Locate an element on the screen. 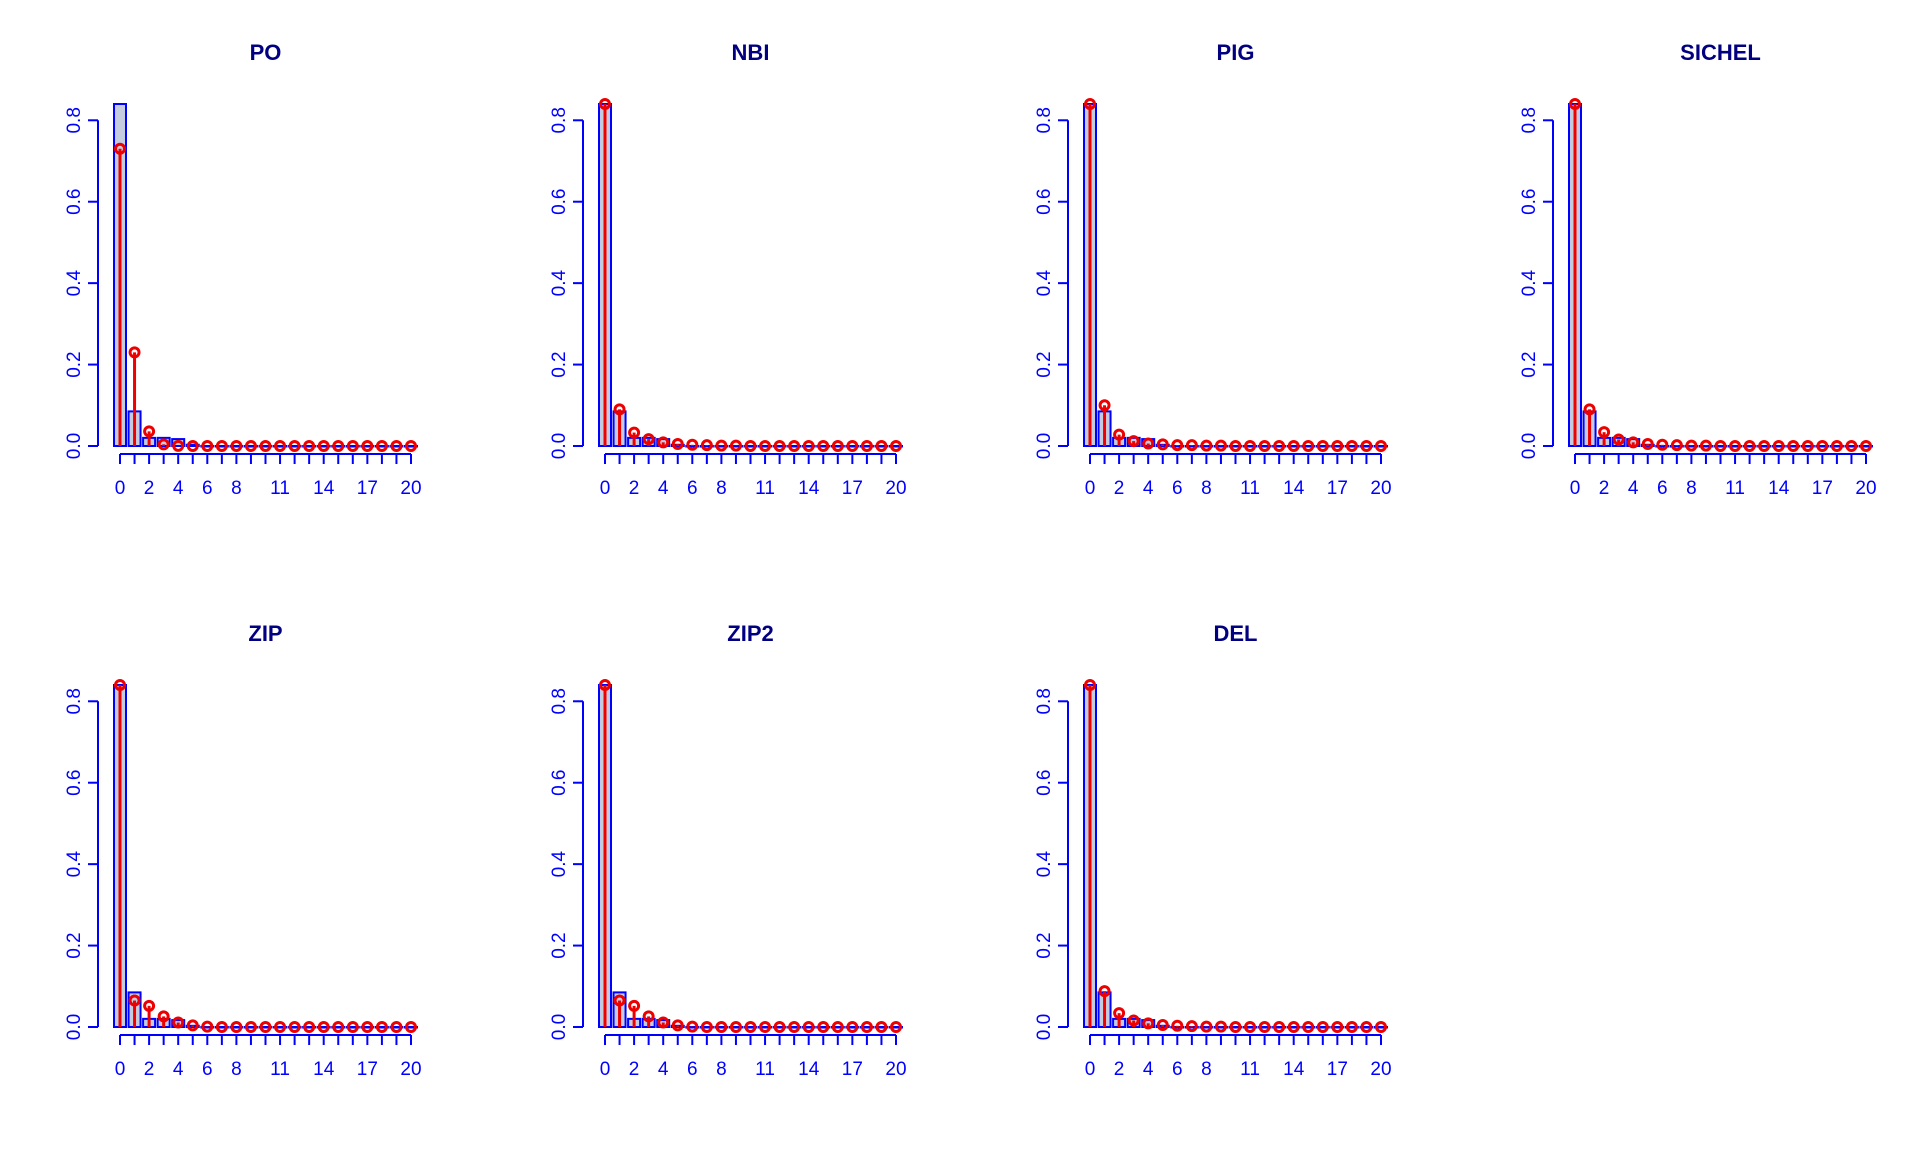 This screenshot has width=1920, height=1152. panel-title: SICHEL is located at coordinates (1720, 52).